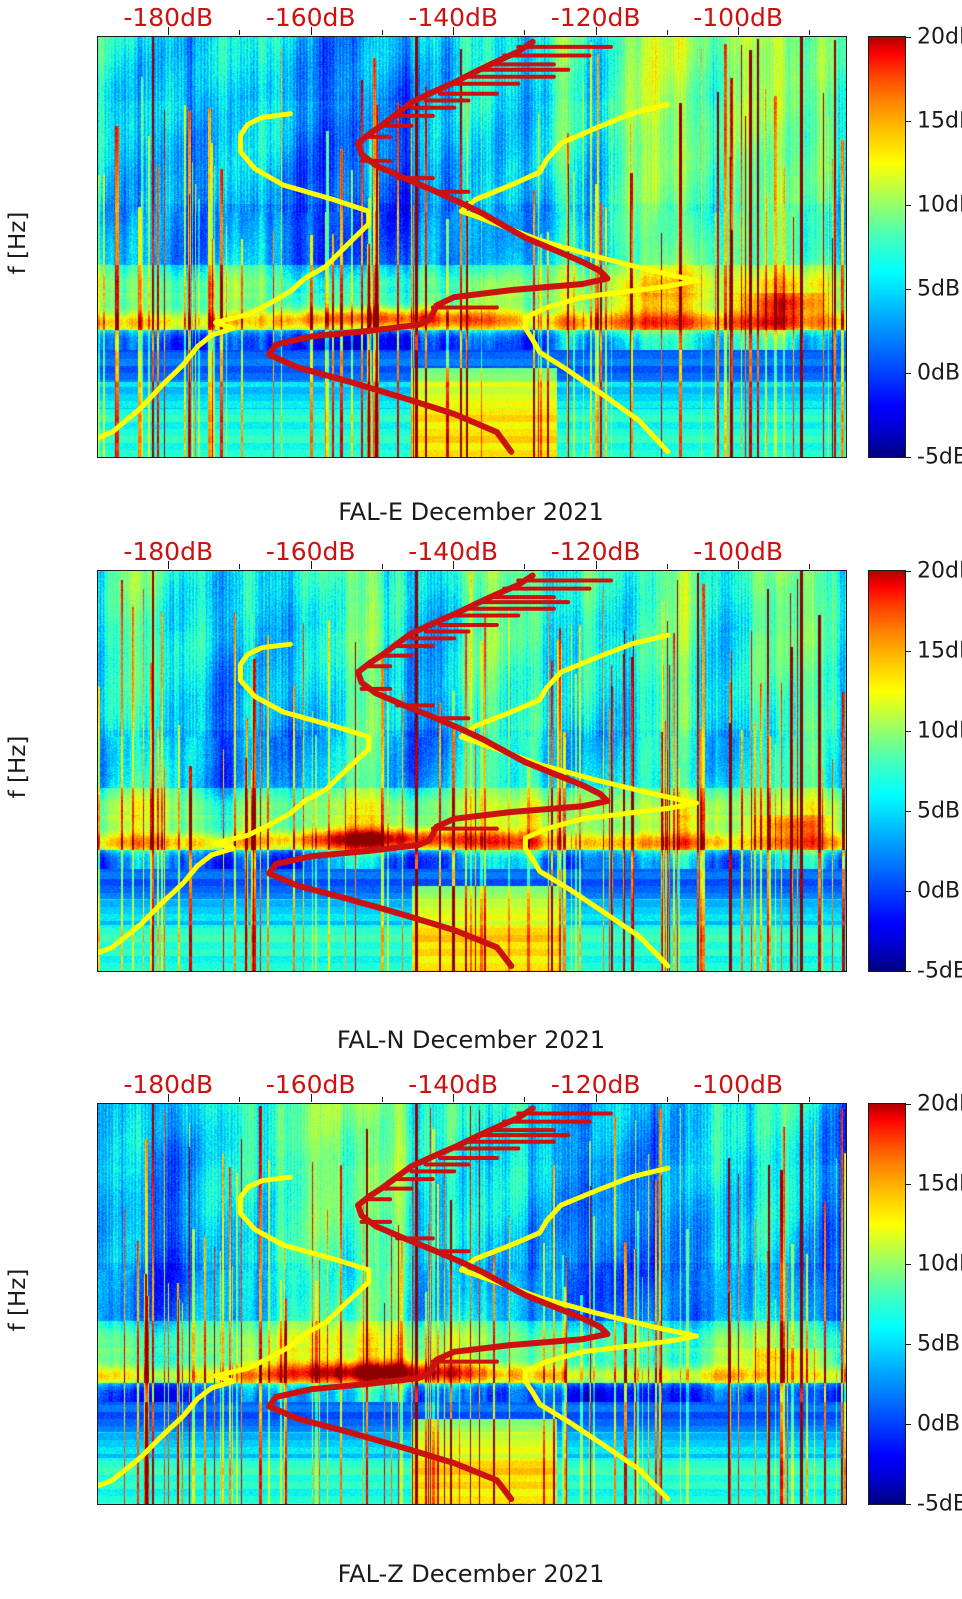 Image resolution: width=962 pixels, height=1599 pixels. Describe the element at coordinates (939, 1264) in the screenshot. I see `colorbar-tick-label: 10dB` at that location.